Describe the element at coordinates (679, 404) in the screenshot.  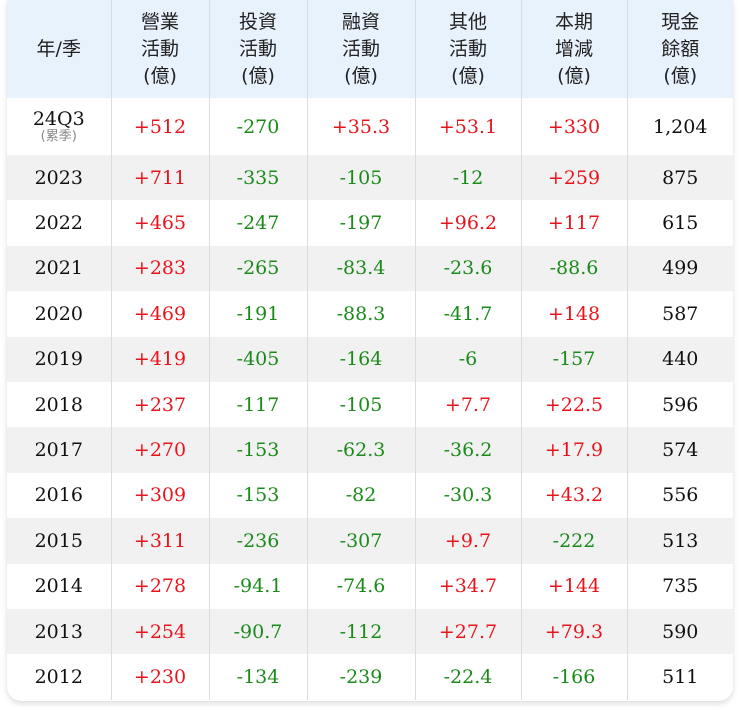
I see `cash-balance-cell: 596` at that location.